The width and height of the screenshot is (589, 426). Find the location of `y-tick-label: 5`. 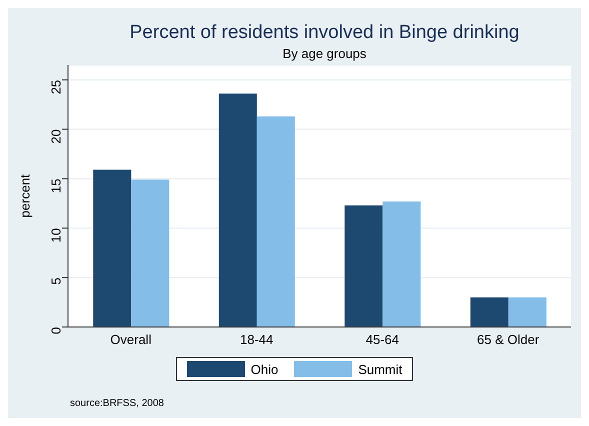

y-tick-label: 5 is located at coordinates (56, 281).